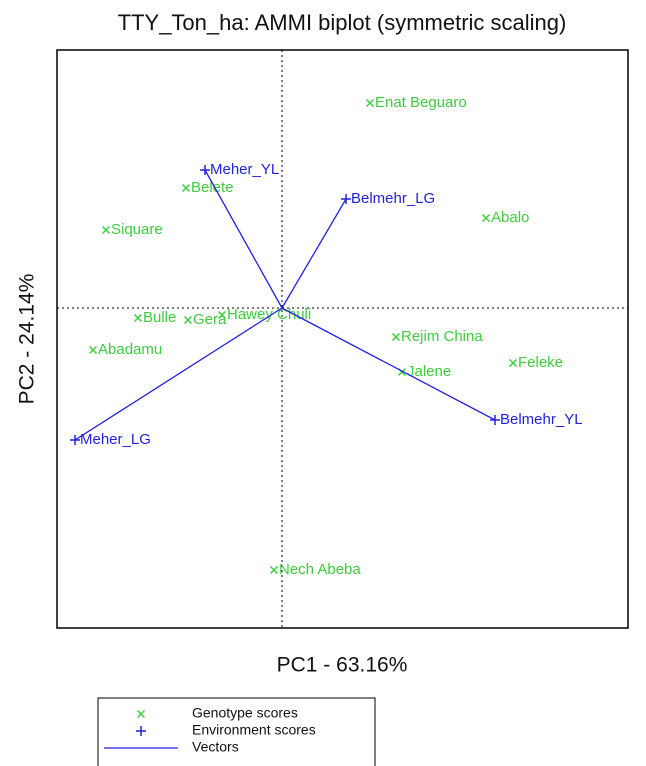  Describe the element at coordinates (510, 217) in the screenshot. I see `point-label: Abalo` at that location.